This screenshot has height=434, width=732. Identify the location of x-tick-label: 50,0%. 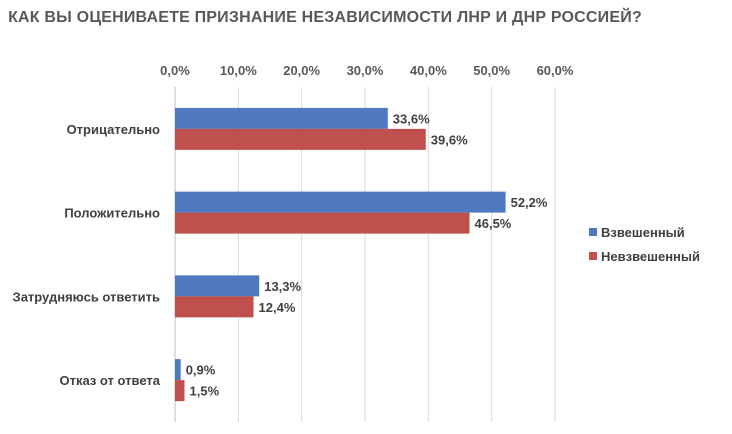
(491, 70).